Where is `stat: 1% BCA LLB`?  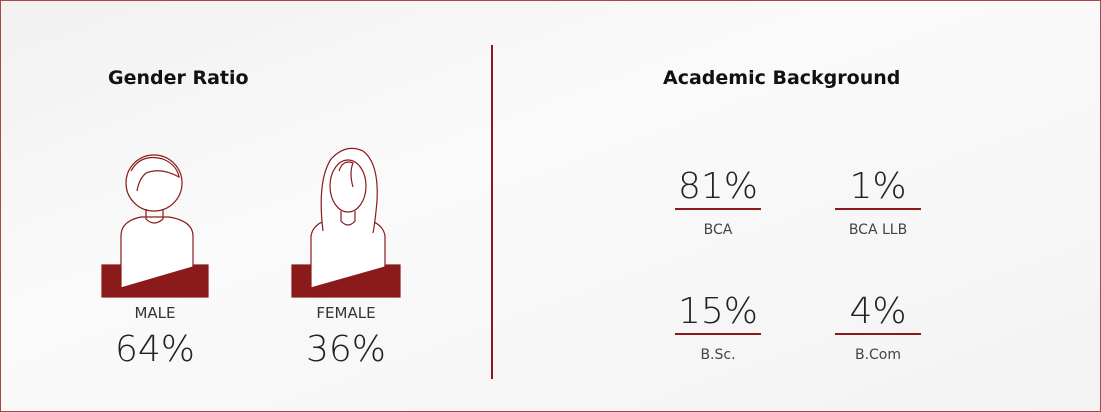 stat: 1% BCA LLB is located at coordinates (878, 202).